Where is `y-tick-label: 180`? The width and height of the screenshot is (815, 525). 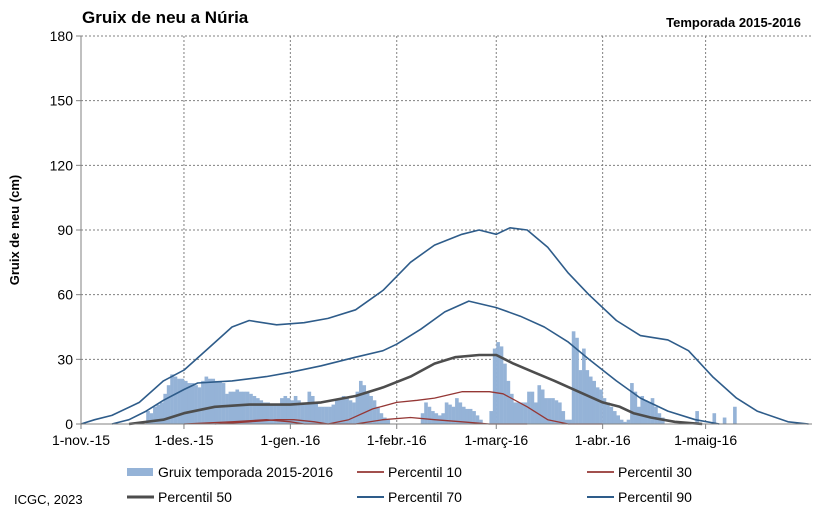
y-tick-label: 180 is located at coordinates (62, 36).